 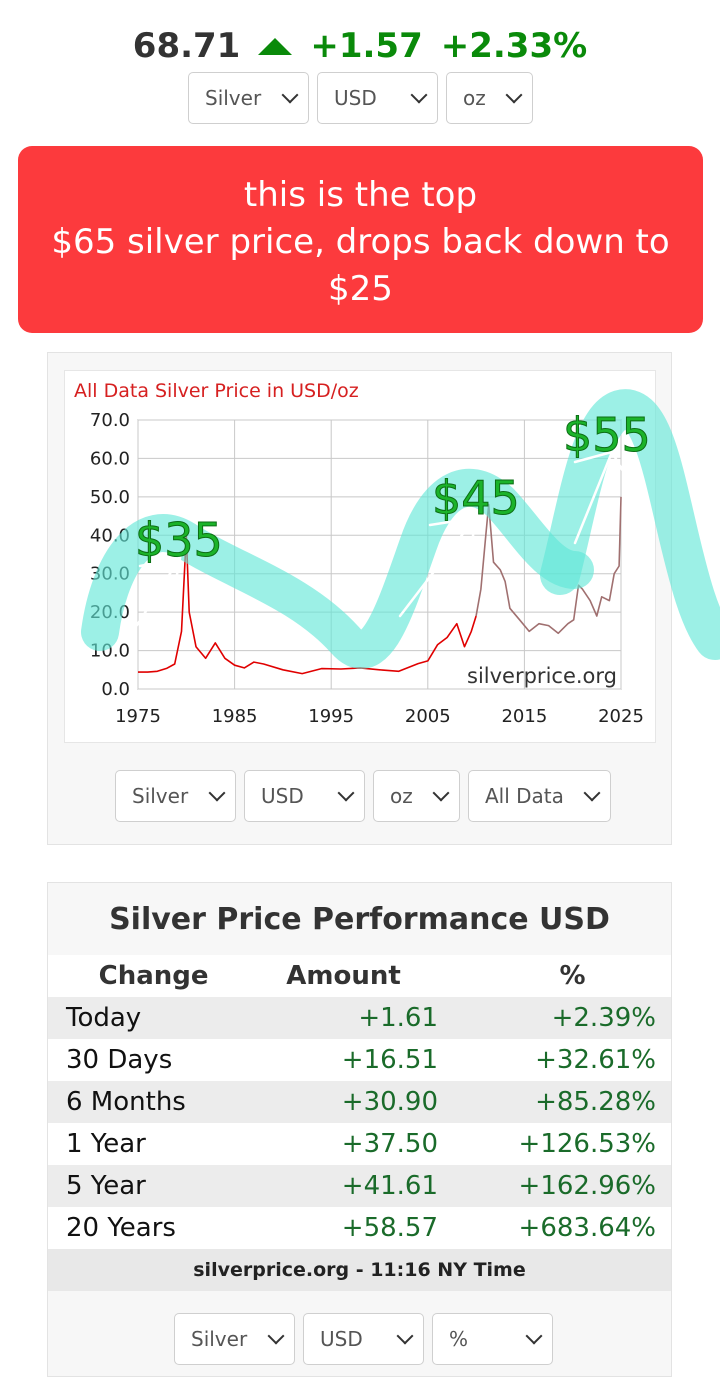 What do you see at coordinates (587, 1228) in the screenshot?
I see `row-percent: +683.64%` at bounding box center [587, 1228].